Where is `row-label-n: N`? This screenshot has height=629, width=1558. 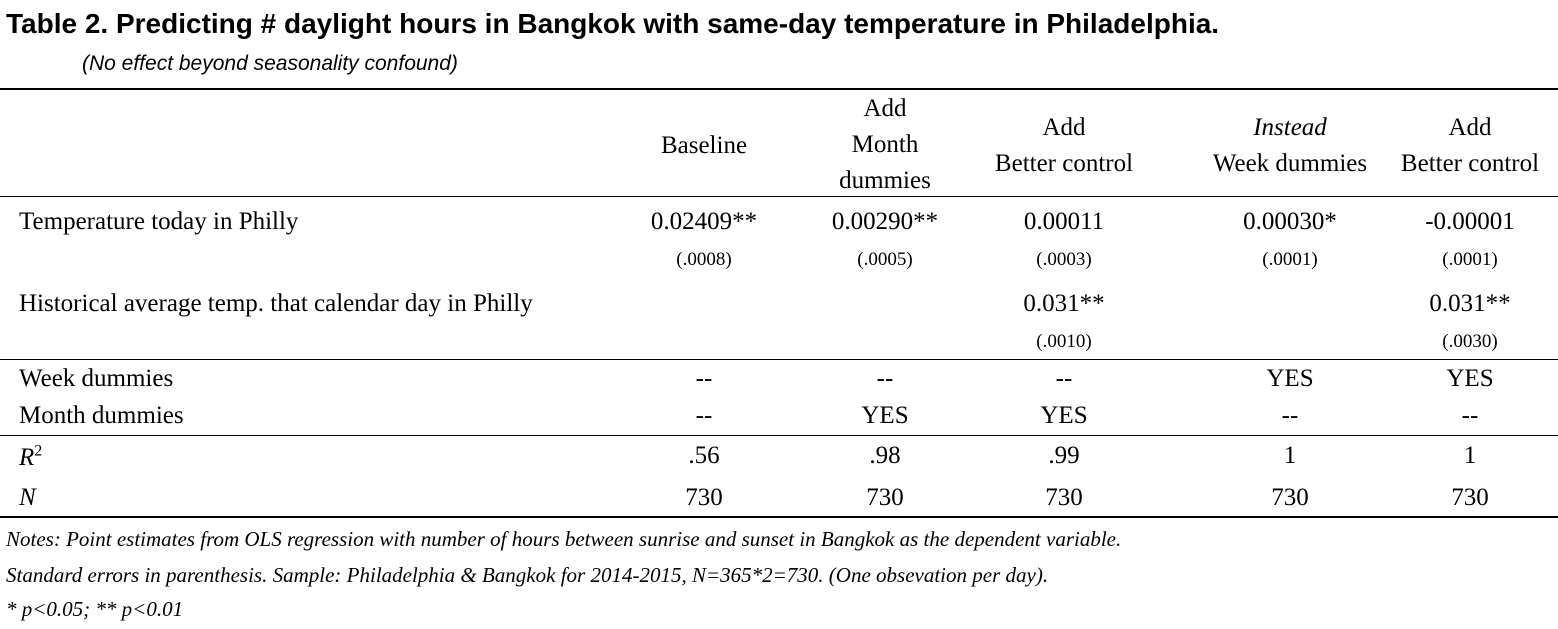 row-label-n: N is located at coordinates (27, 497).